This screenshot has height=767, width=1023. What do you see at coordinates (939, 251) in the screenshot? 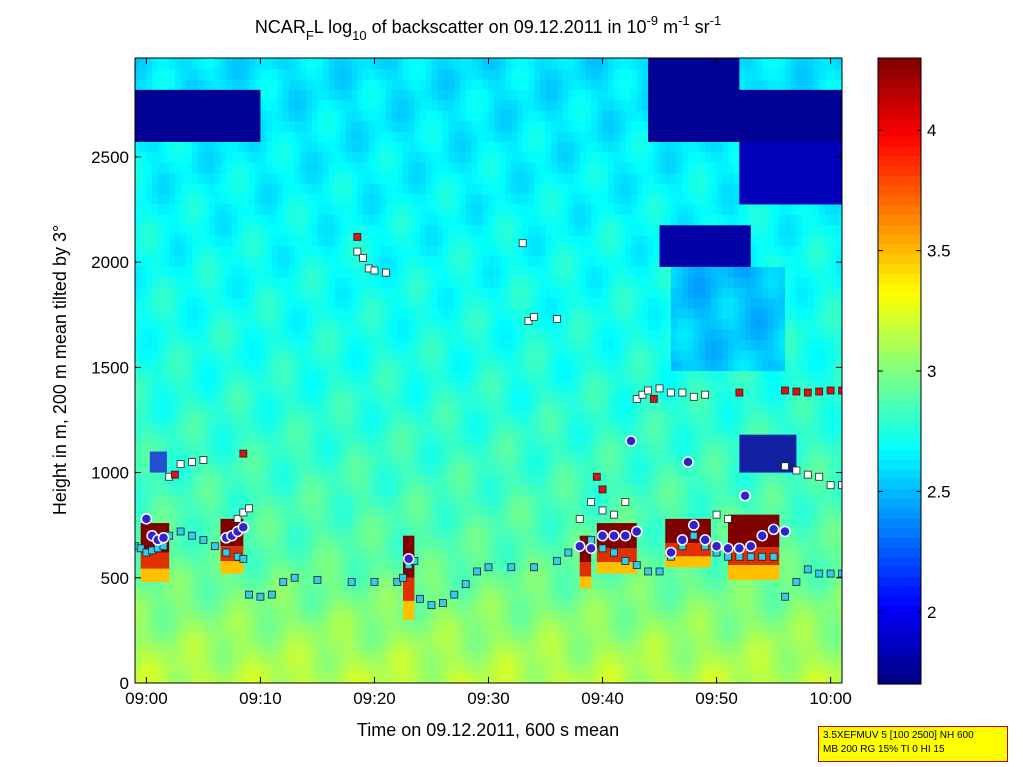
I see `colorbar-tick-label: 3.5` at bounding box center [939, 251].